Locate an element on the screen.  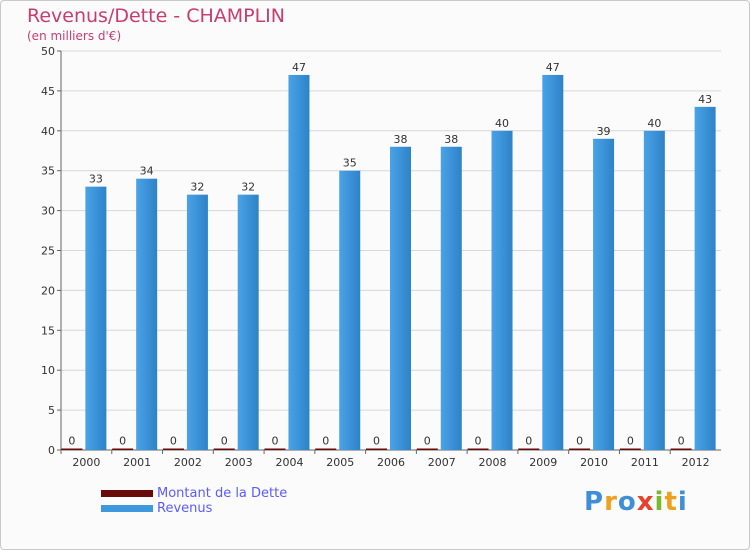
x-tick-label: 2011 is located at coordinates (645, 462).